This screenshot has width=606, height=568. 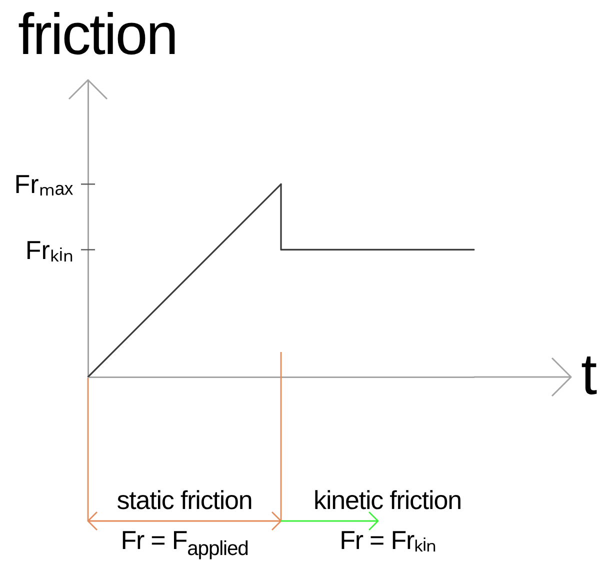 What do you see at coordinates (388, 540) in the screenshot?
I see `text: Fr = Frₖᵢₙ` at bounding box center [388, 540].